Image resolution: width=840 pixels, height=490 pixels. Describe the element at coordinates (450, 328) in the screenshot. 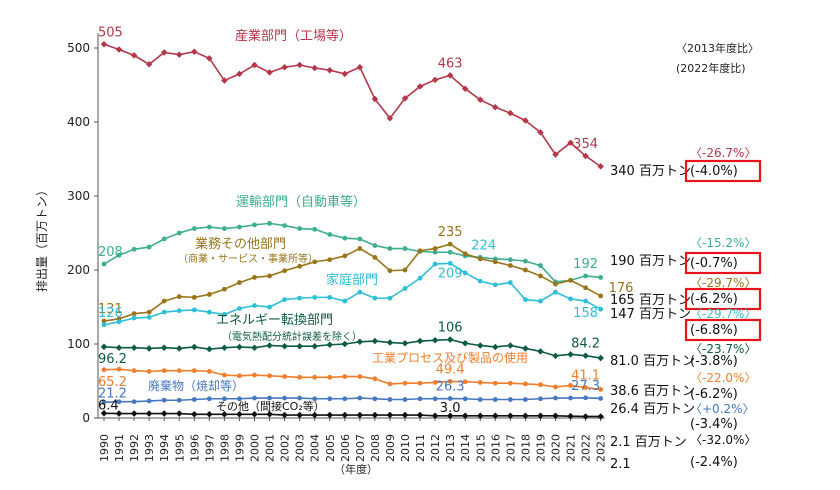

I see `data-label: 106` at that location.